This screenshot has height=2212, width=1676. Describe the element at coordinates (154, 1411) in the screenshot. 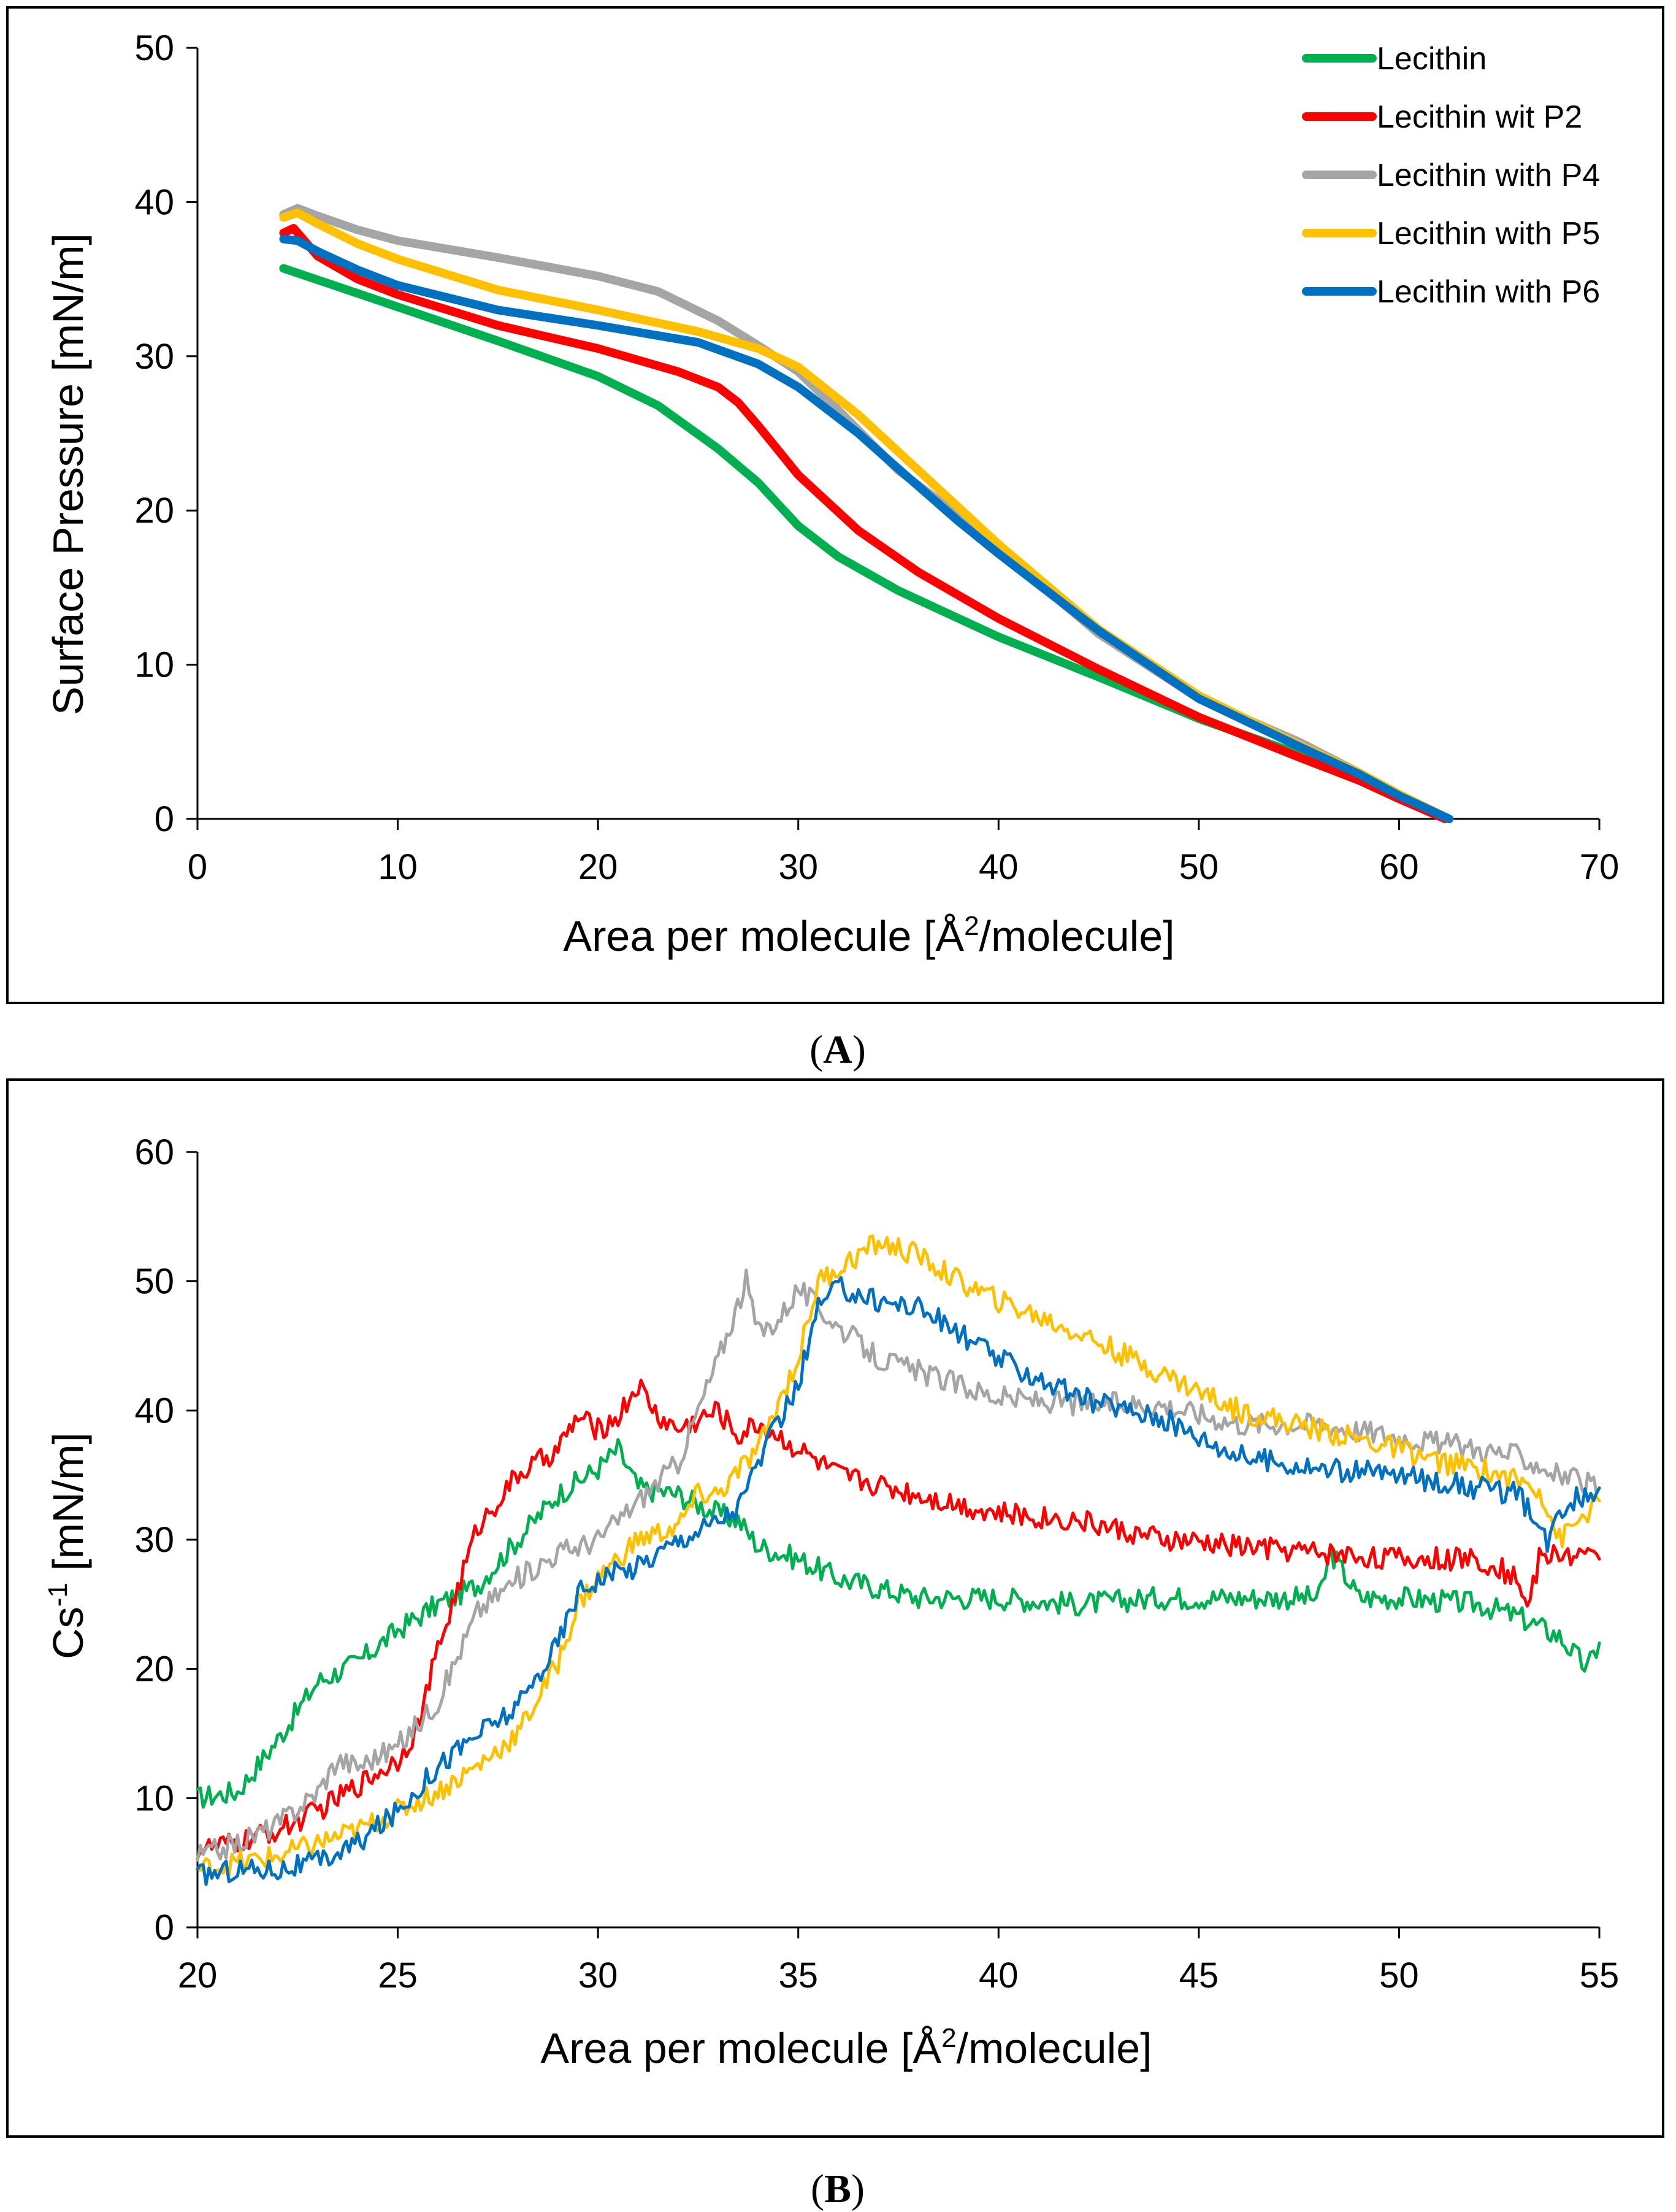

I see `panel-b-y-tick-label: 40` at that location.